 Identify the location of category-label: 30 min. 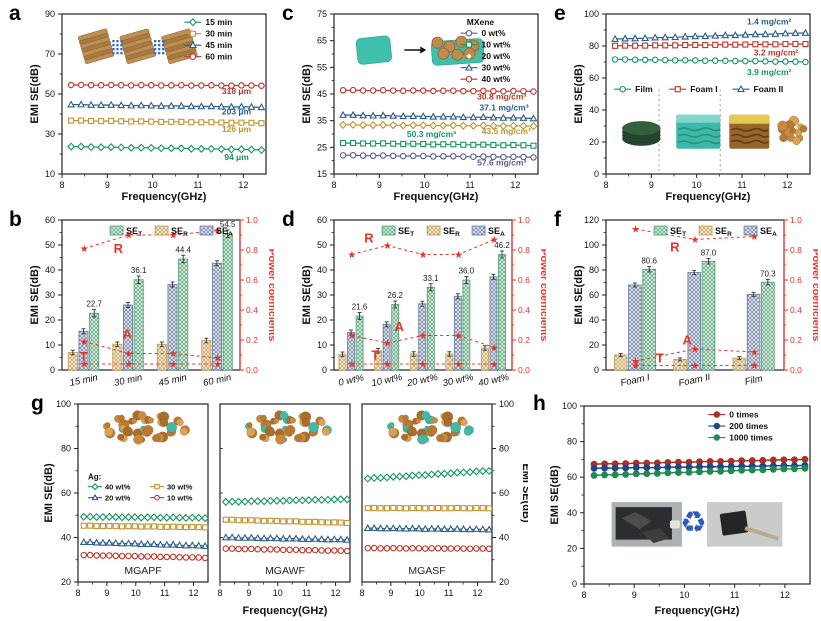
(128, 380).